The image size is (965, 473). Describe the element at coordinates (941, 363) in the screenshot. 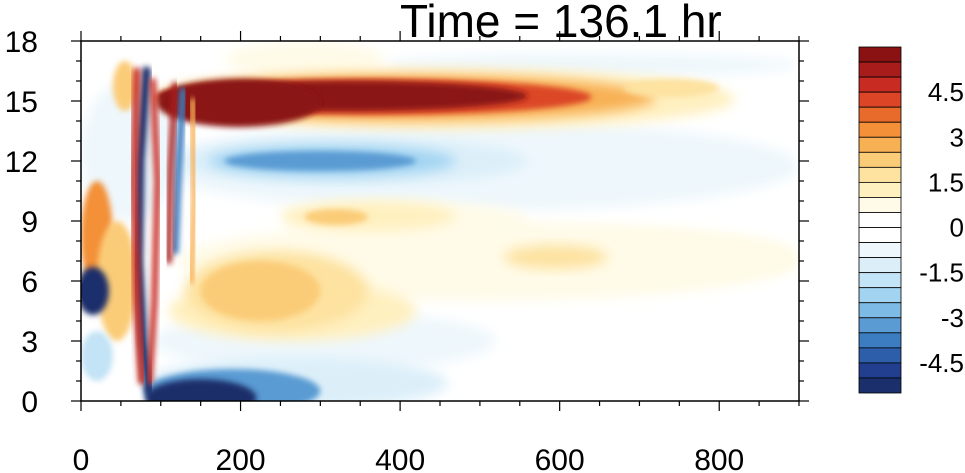

I see `colorbar-label: -4.5` at that location.